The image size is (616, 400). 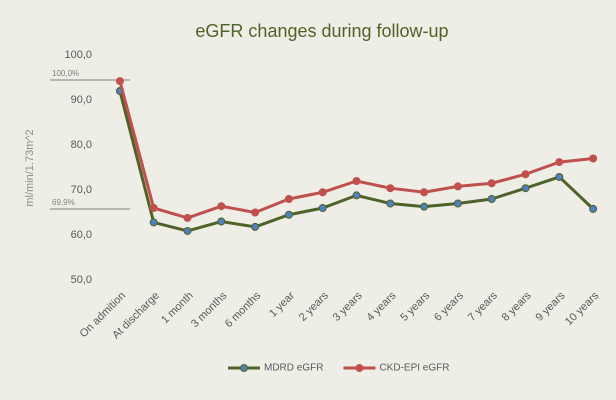 What do you see at coordinates (449, 306) in the screenshot?
I see `x-tick-label: 6 years` at bounding box center [449, 306].